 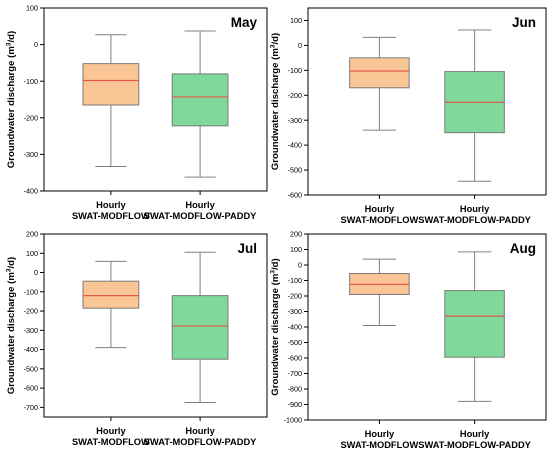 What do you see at coordinates (295, 404) in the screenshot?
I see `y-tick-label: -900` at bounding box center [295, 404].